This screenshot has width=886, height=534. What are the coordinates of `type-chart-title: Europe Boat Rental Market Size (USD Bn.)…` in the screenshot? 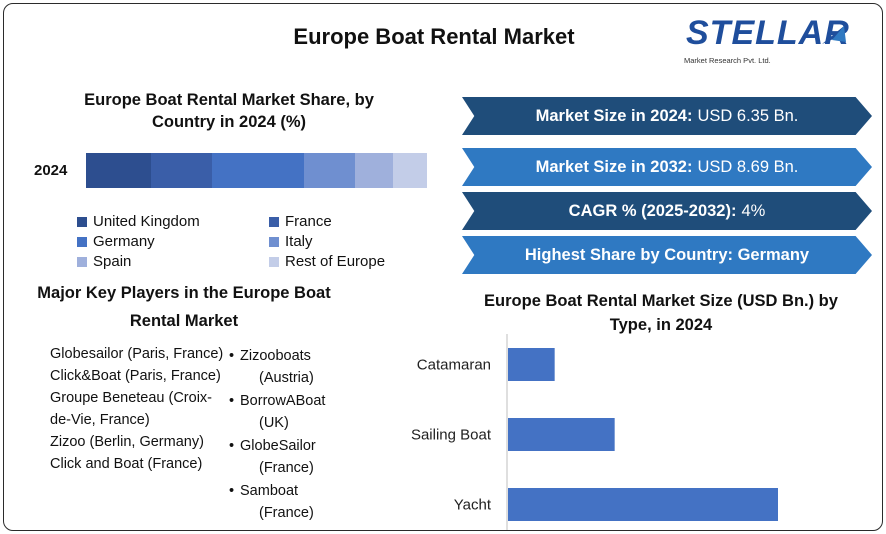 It's located at (661, 313).